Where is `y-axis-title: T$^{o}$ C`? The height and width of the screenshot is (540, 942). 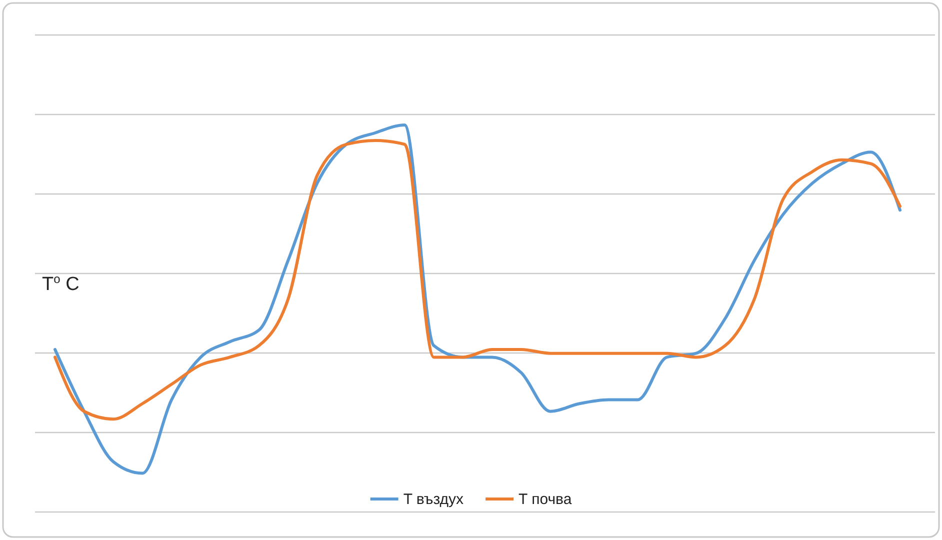
y-axis-title: T$^{o}$ C is located at coordinates (61, 283).